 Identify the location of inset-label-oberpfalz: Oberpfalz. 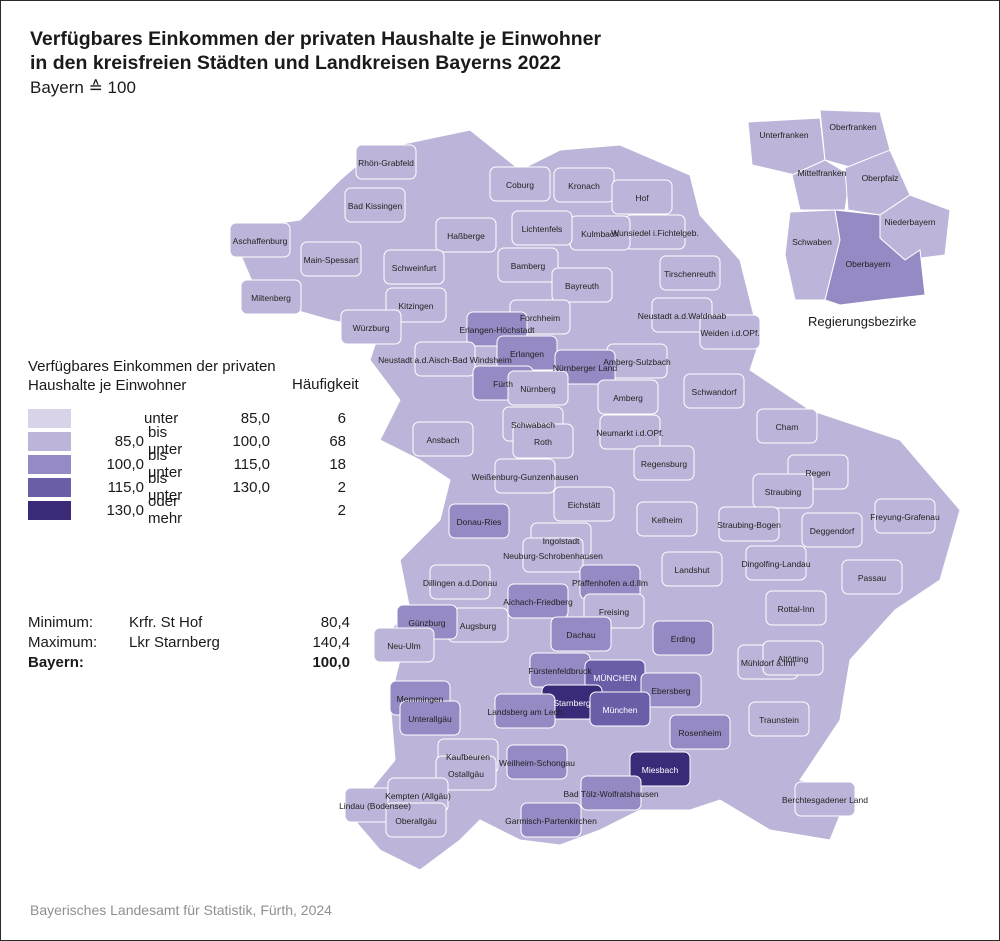
(880, 178).